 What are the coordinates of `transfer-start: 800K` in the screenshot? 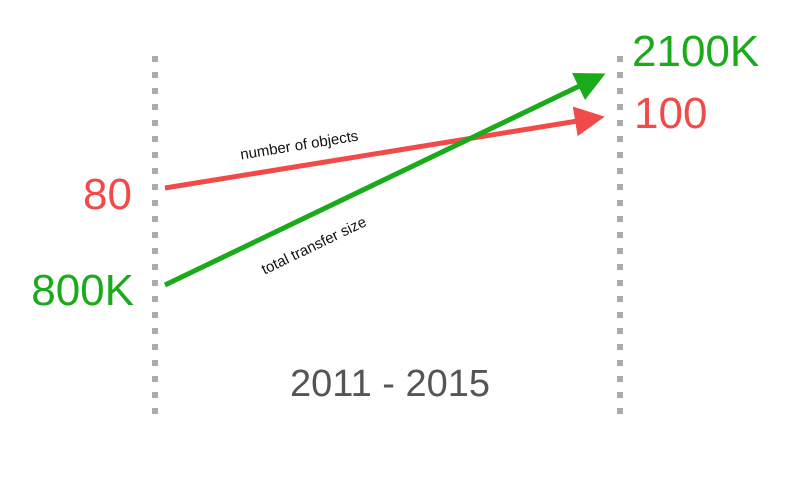 It's located at (82, 290).